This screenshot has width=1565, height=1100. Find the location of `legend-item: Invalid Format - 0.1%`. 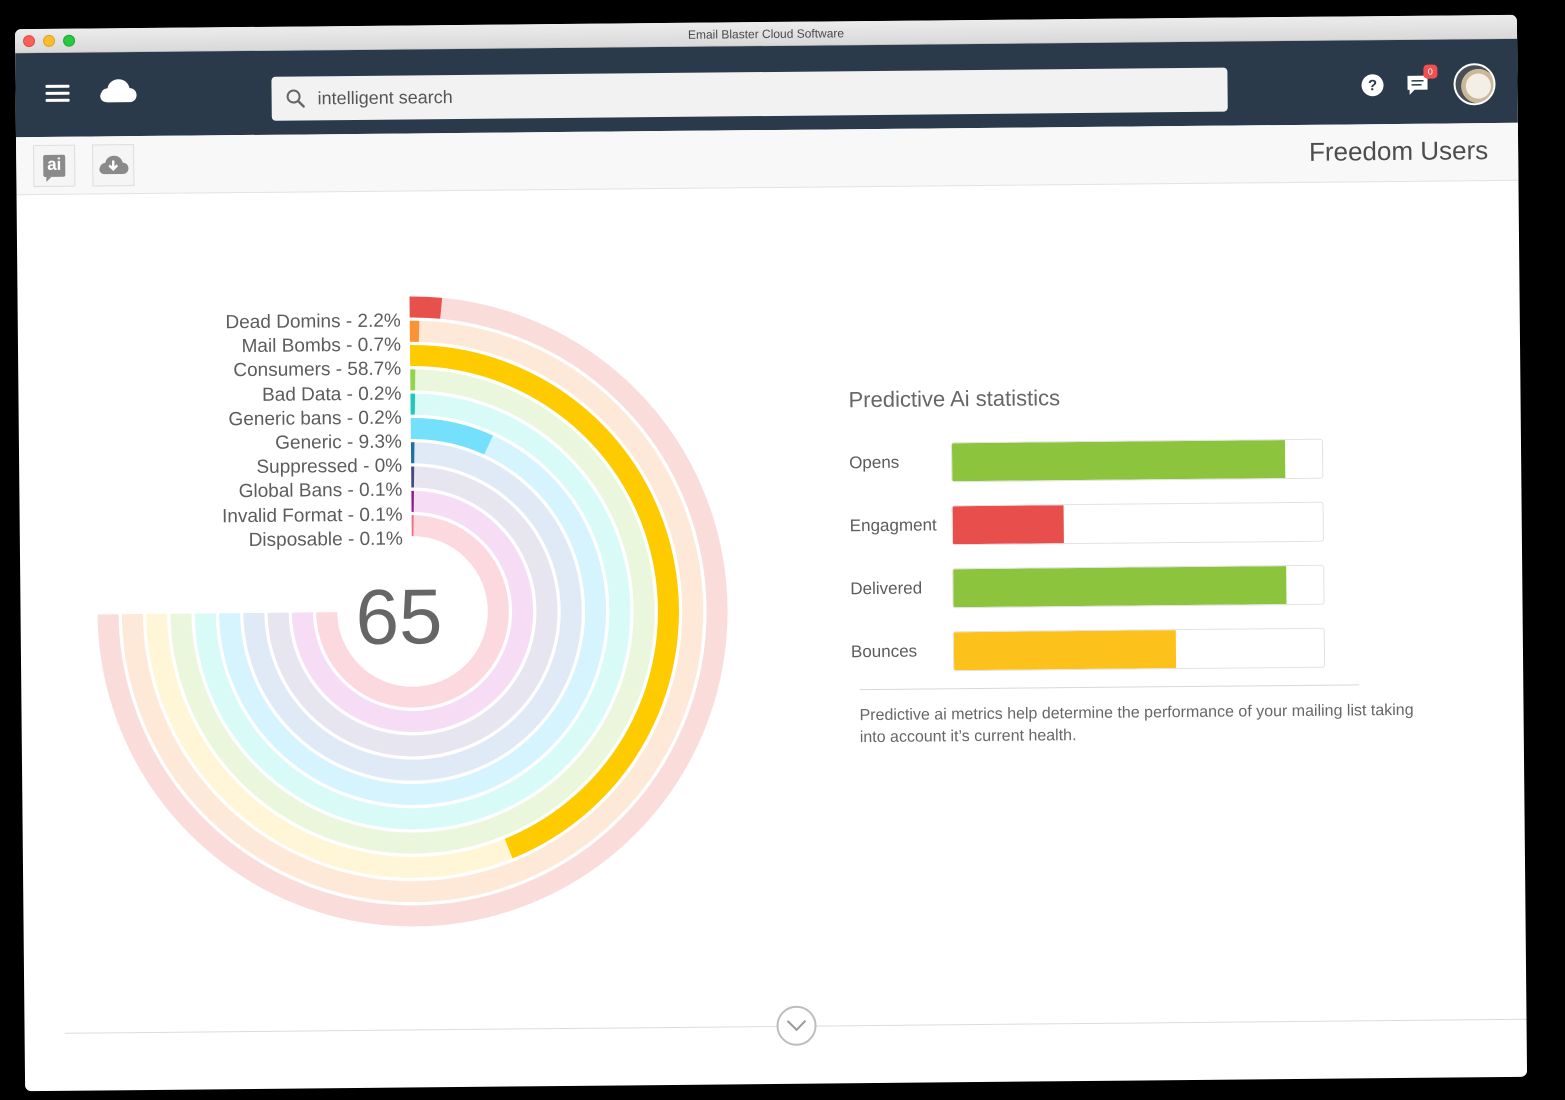

legend-item: Invalid Format - 0.1% is located at coordinates (312, 515).